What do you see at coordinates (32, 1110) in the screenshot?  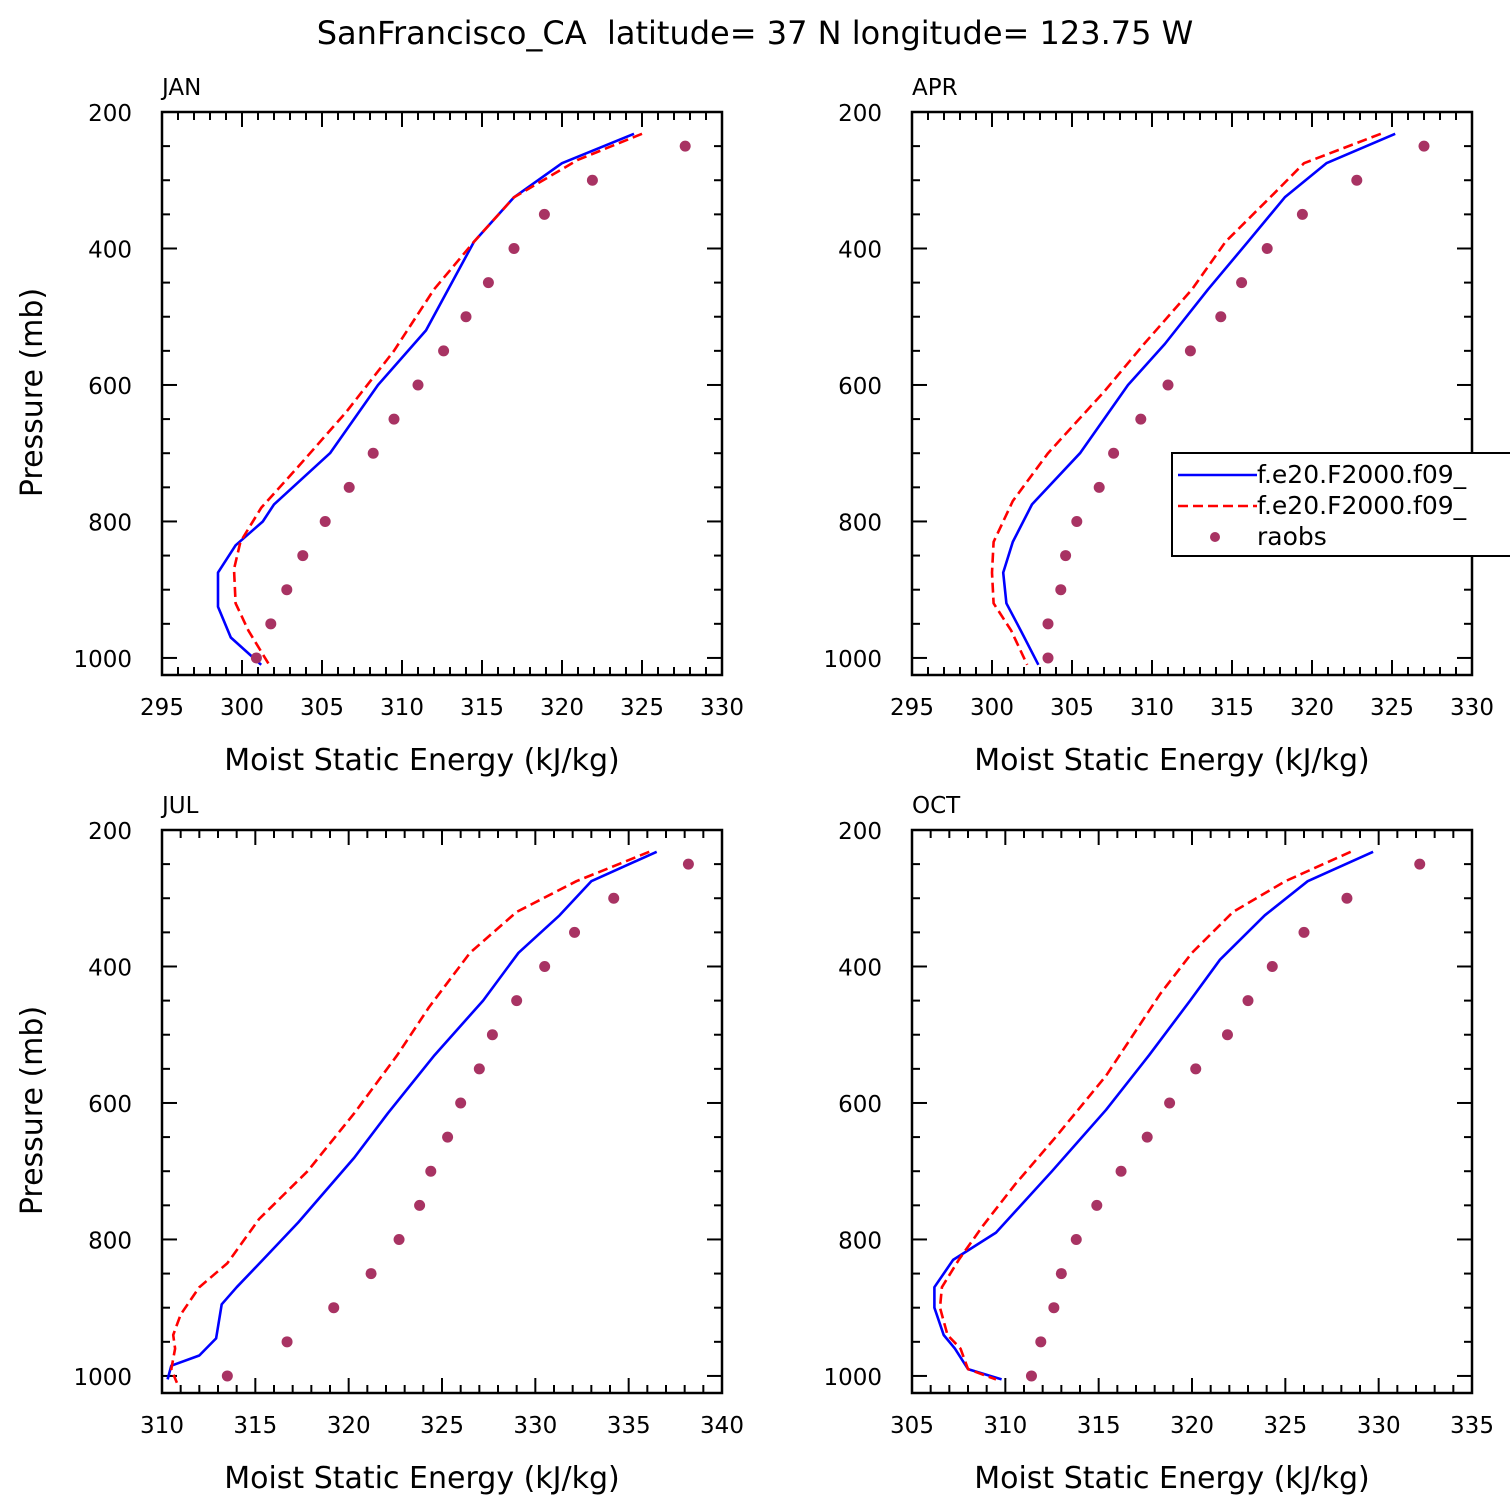 I see `y-axis-title: Pressure (mb)` at bounding box center [32, 1110].